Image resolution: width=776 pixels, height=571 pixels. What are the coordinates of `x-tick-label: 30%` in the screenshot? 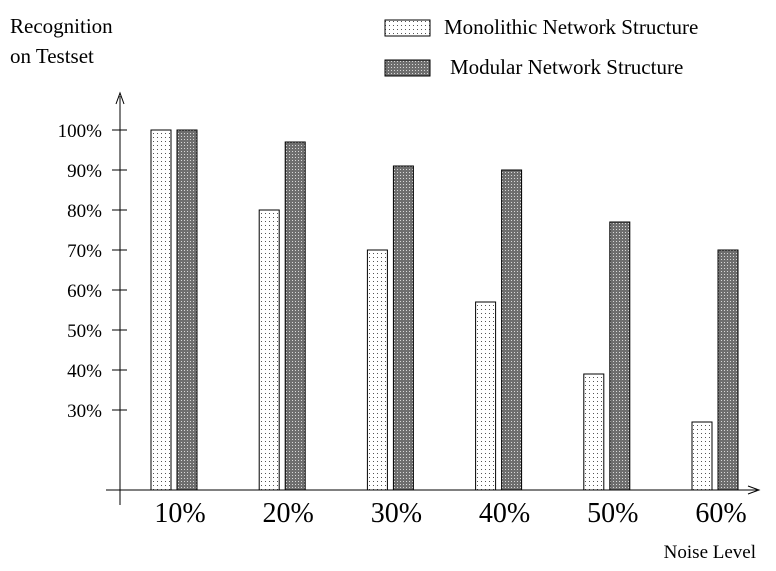 It's located at (396, 513).